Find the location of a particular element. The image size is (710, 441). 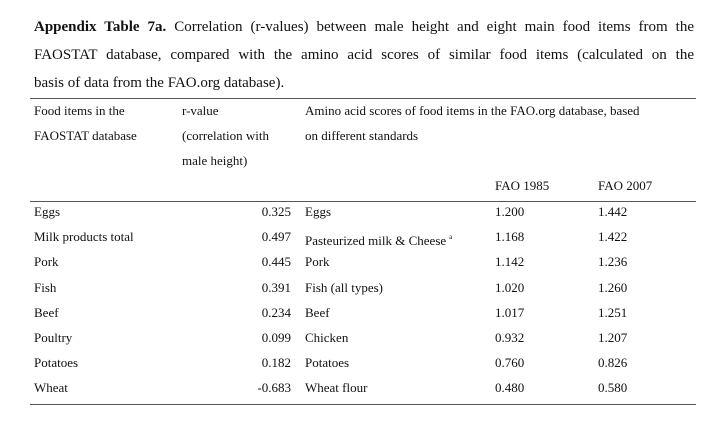

cell: Poultry is located at coordinates (53, 337).